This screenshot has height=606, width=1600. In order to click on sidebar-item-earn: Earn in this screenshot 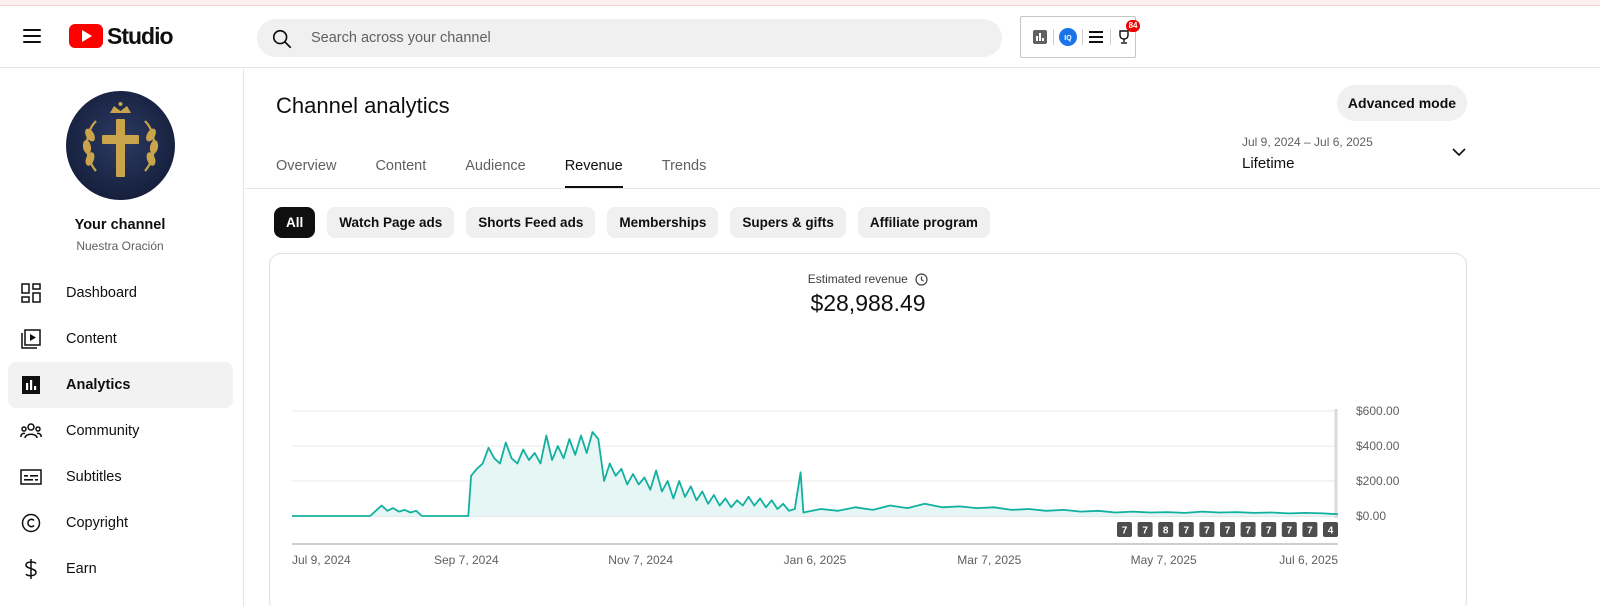, I will do `click(120, 569)`.